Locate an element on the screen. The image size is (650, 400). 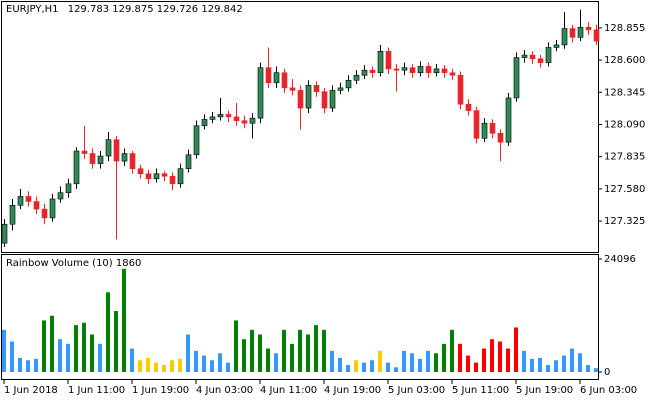
y-tick-label: 0 is located at coordinates (607, 372).